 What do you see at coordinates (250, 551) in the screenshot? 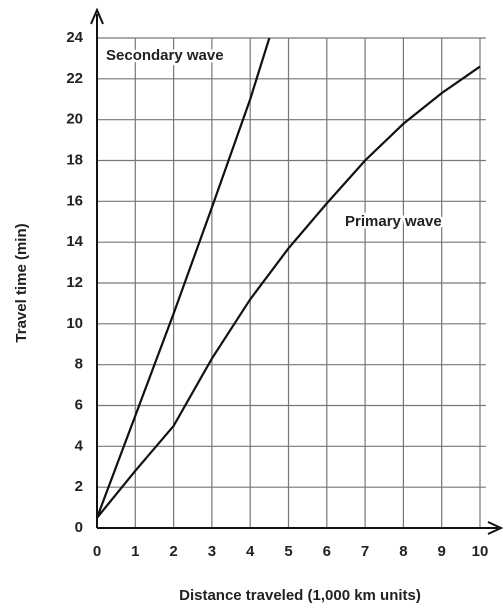
I see `x-tick-label: 4` at bounding box center [250, 551].